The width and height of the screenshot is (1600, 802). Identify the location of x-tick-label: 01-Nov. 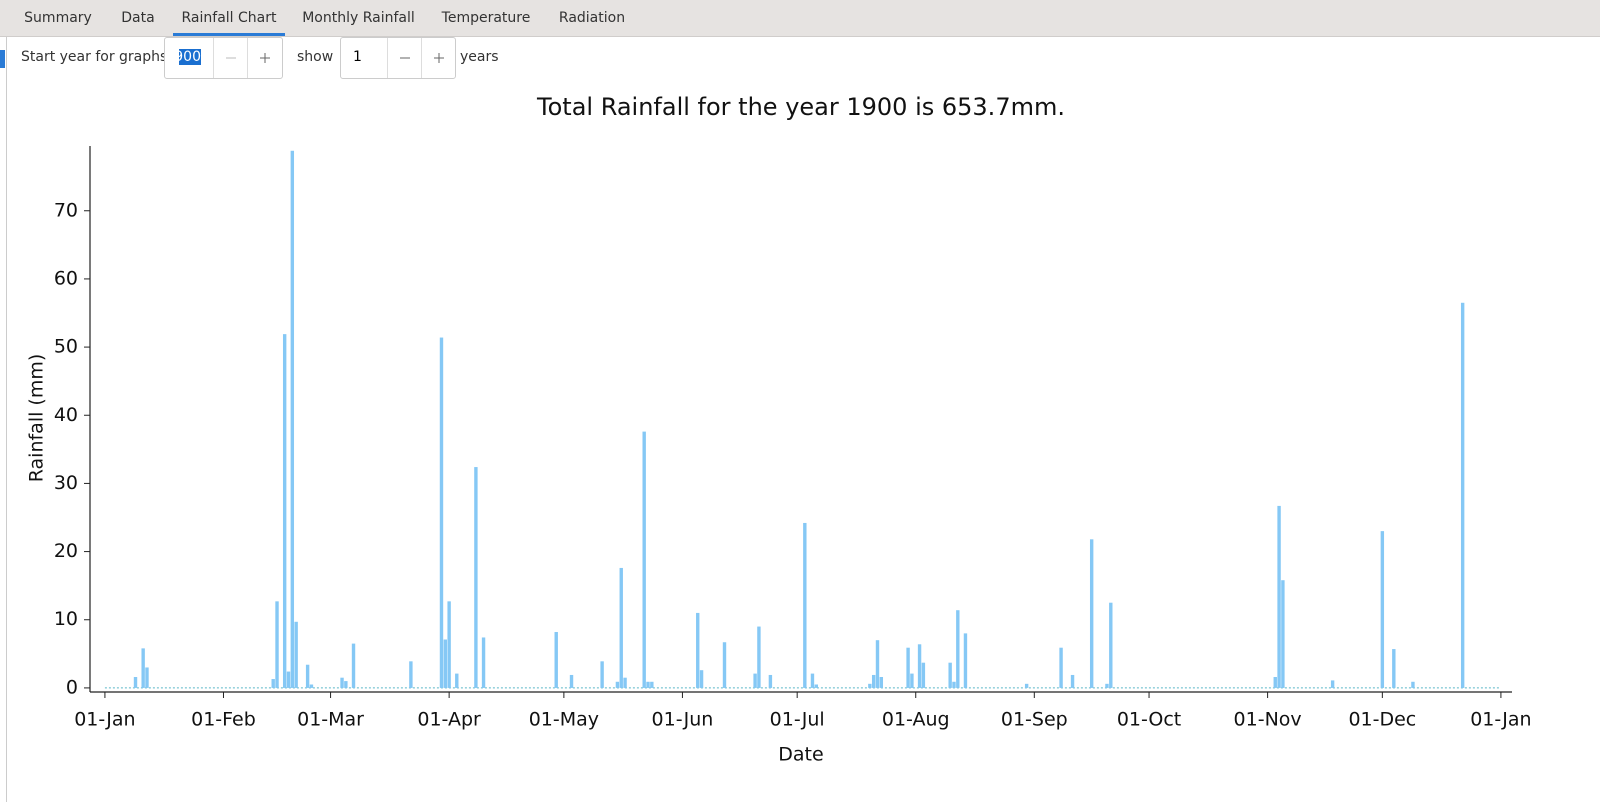
(1268, 720).